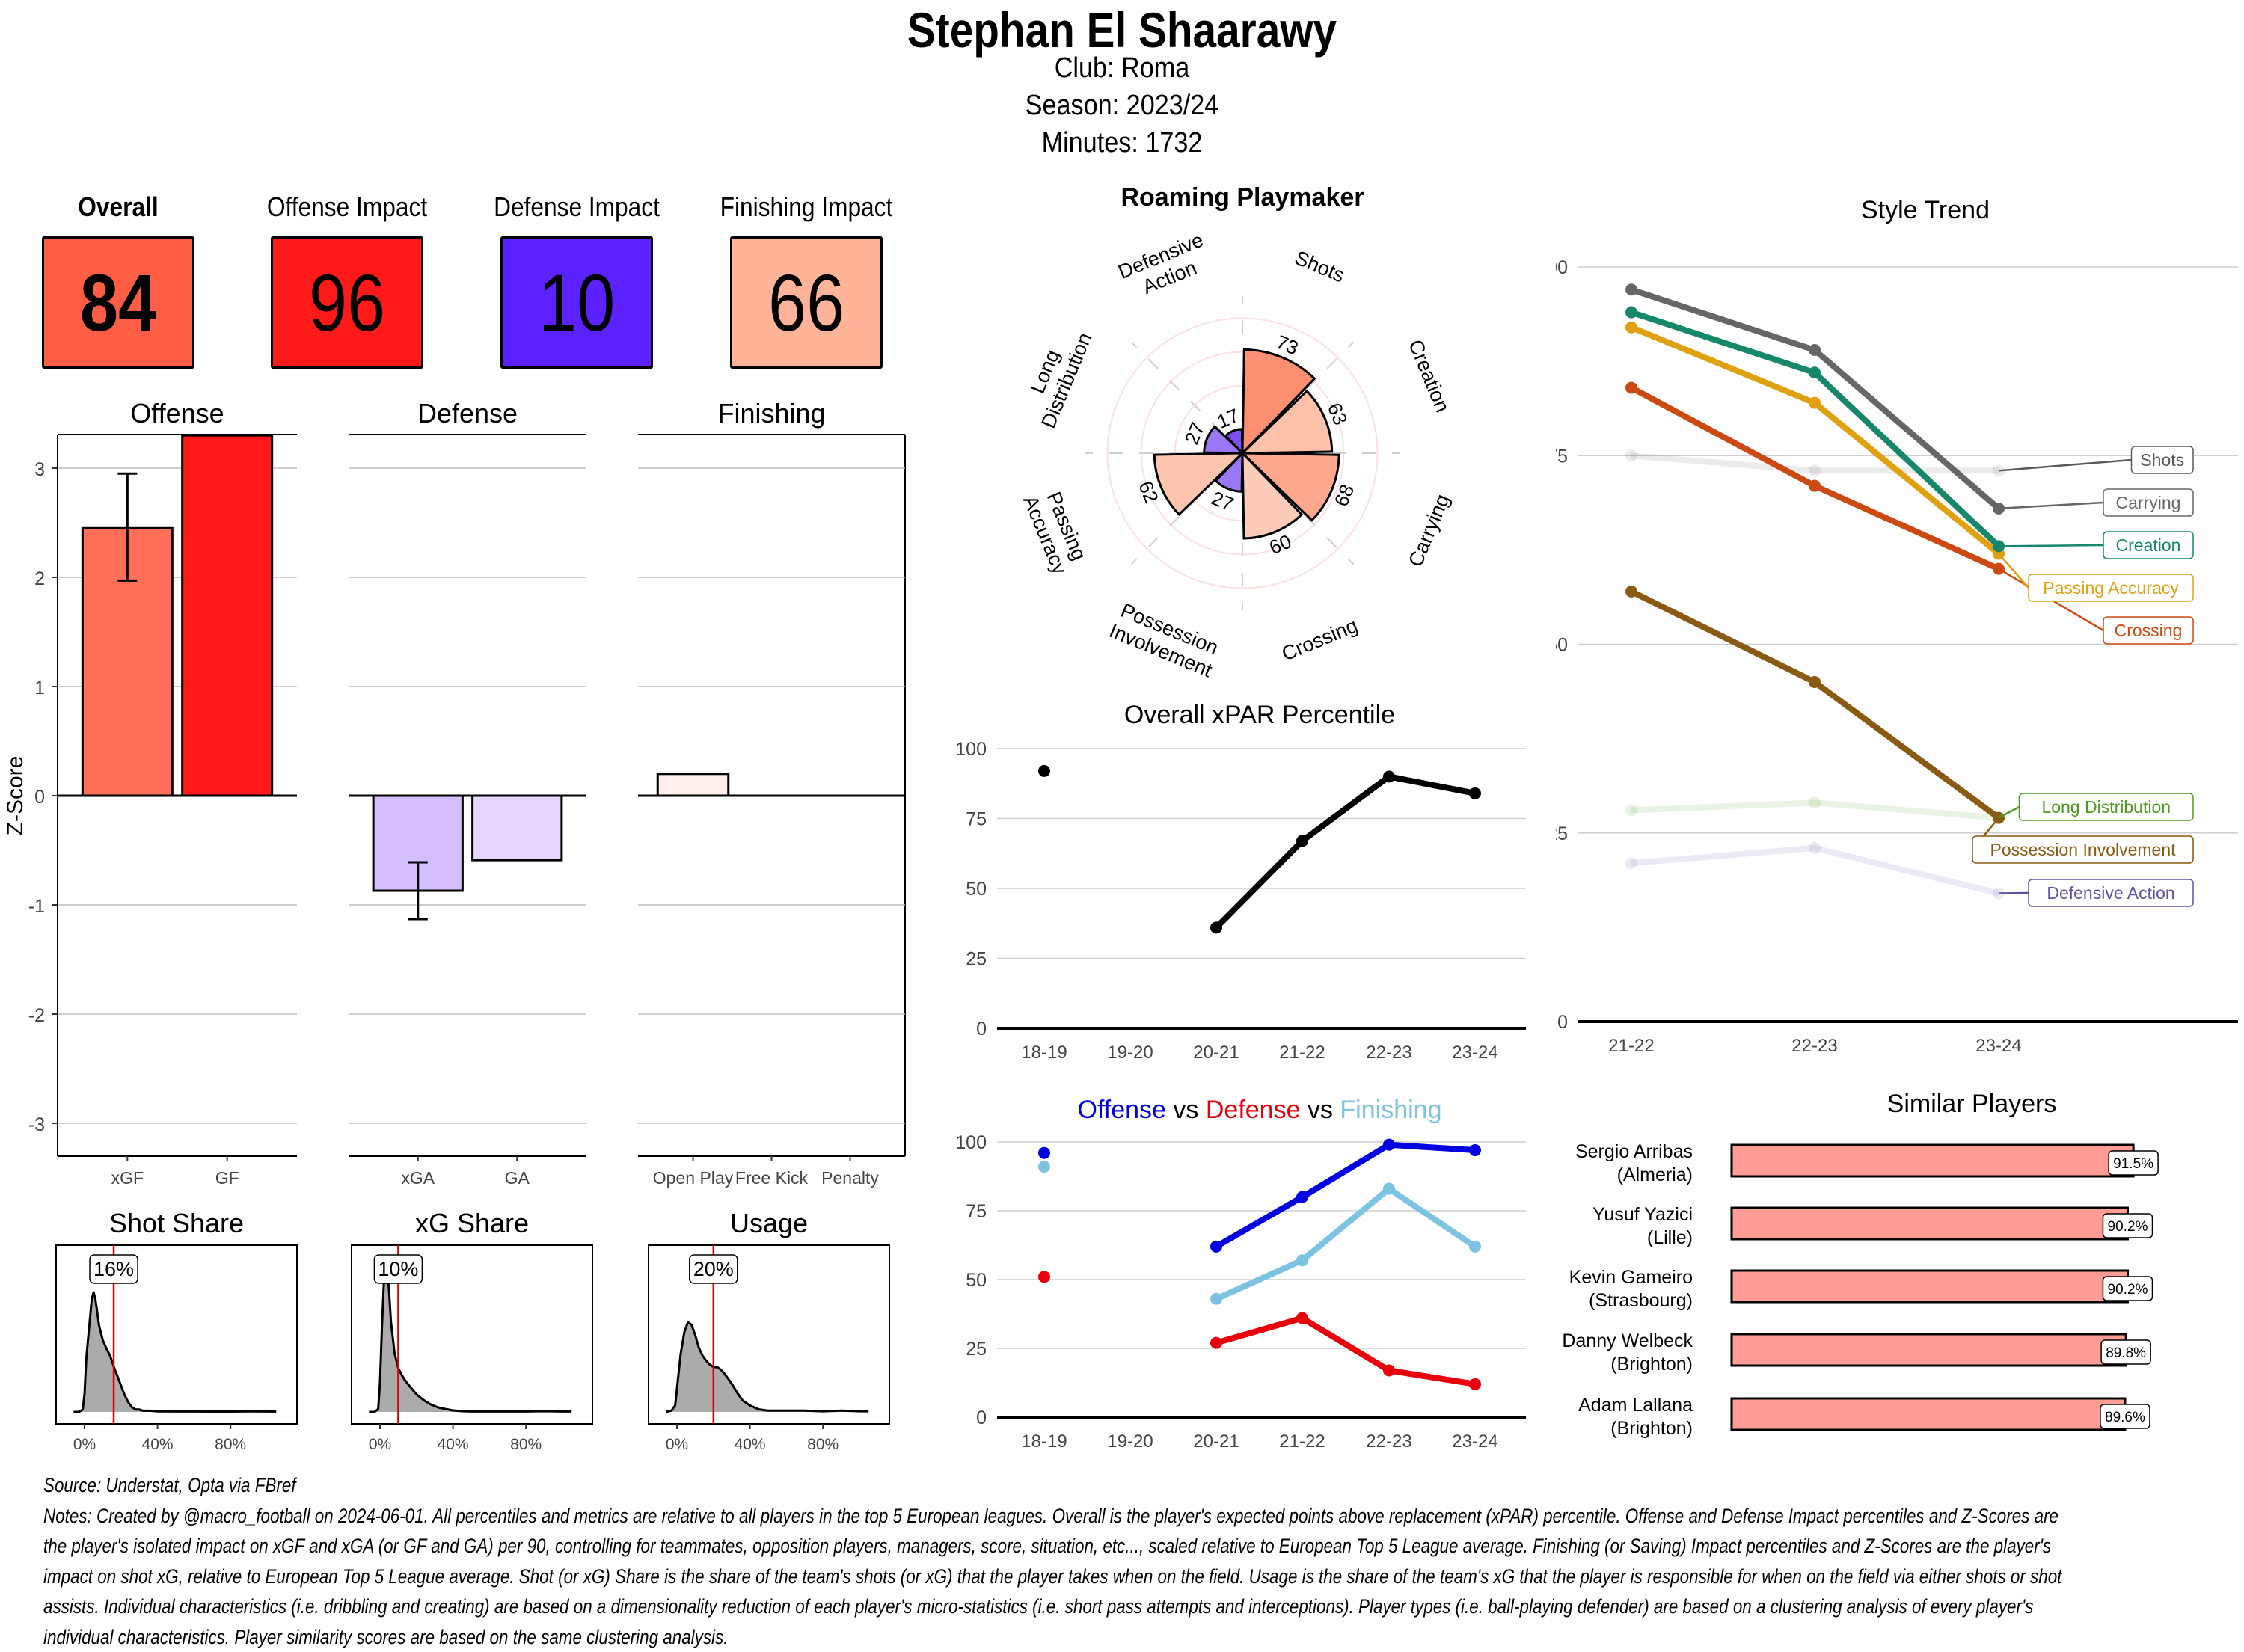 The height and width of the screenshot is (1652, 2244). What do you see at coordinates (2148, 545) in the screenshot?
I see `series-label-creation: Creation` at bounding box center [2148, 545].